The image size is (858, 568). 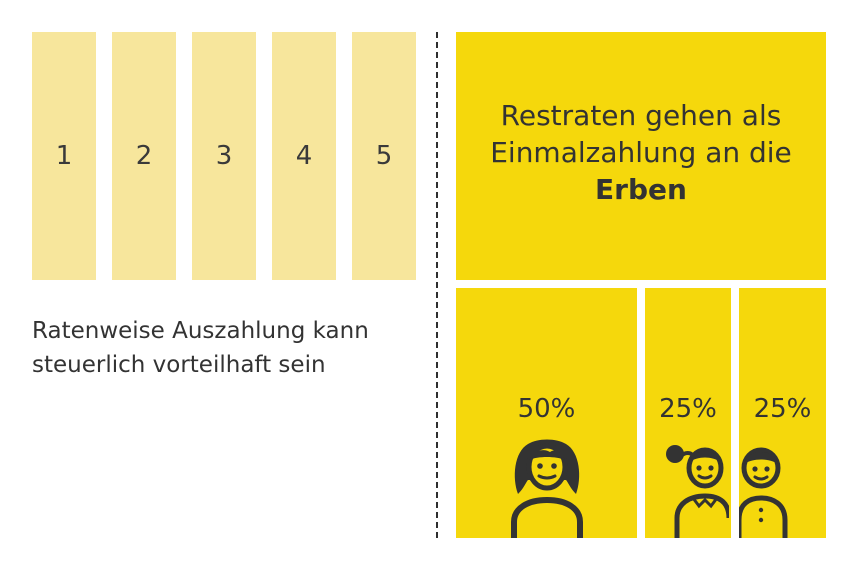 I want to click on dashed-divider, so click(x=437, y=285).